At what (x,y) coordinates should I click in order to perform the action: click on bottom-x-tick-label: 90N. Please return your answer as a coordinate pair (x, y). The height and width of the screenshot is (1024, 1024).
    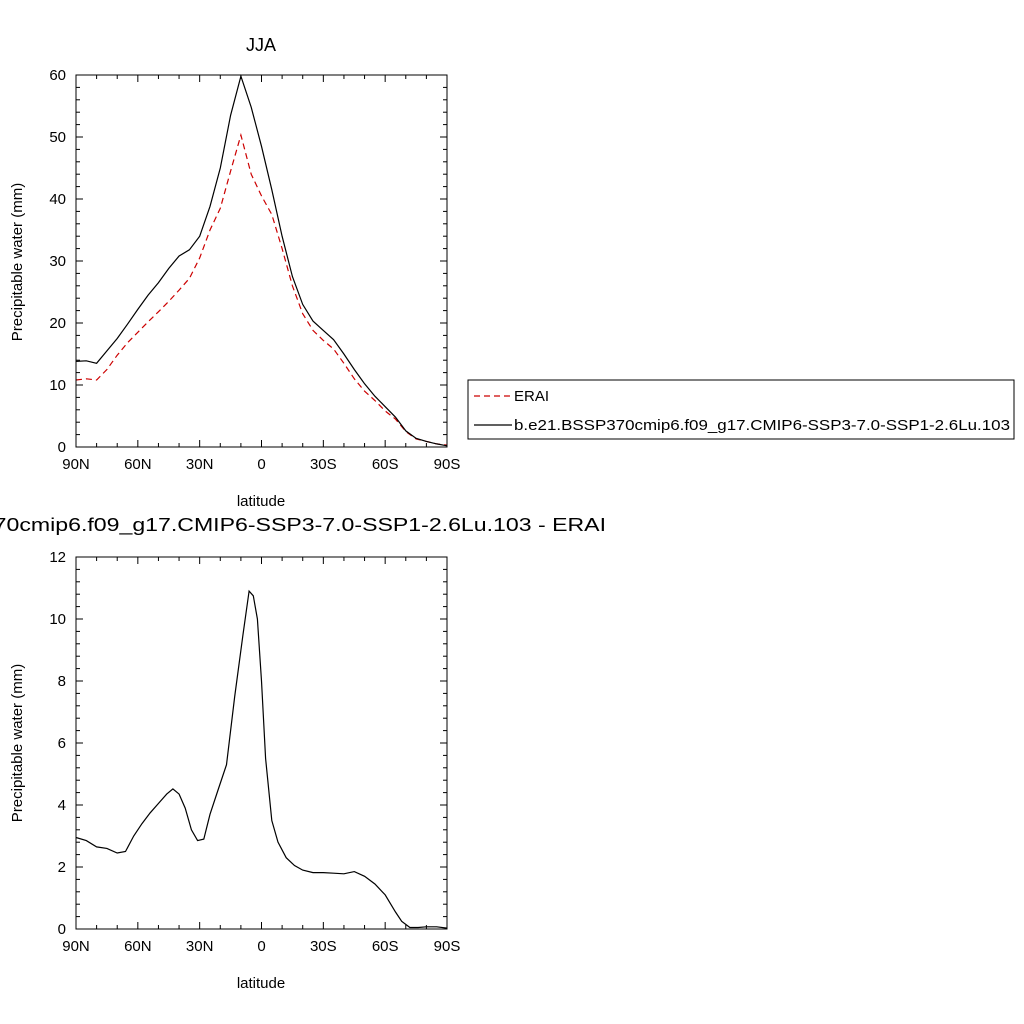
    Looking at the image, I should click on (76, 946).